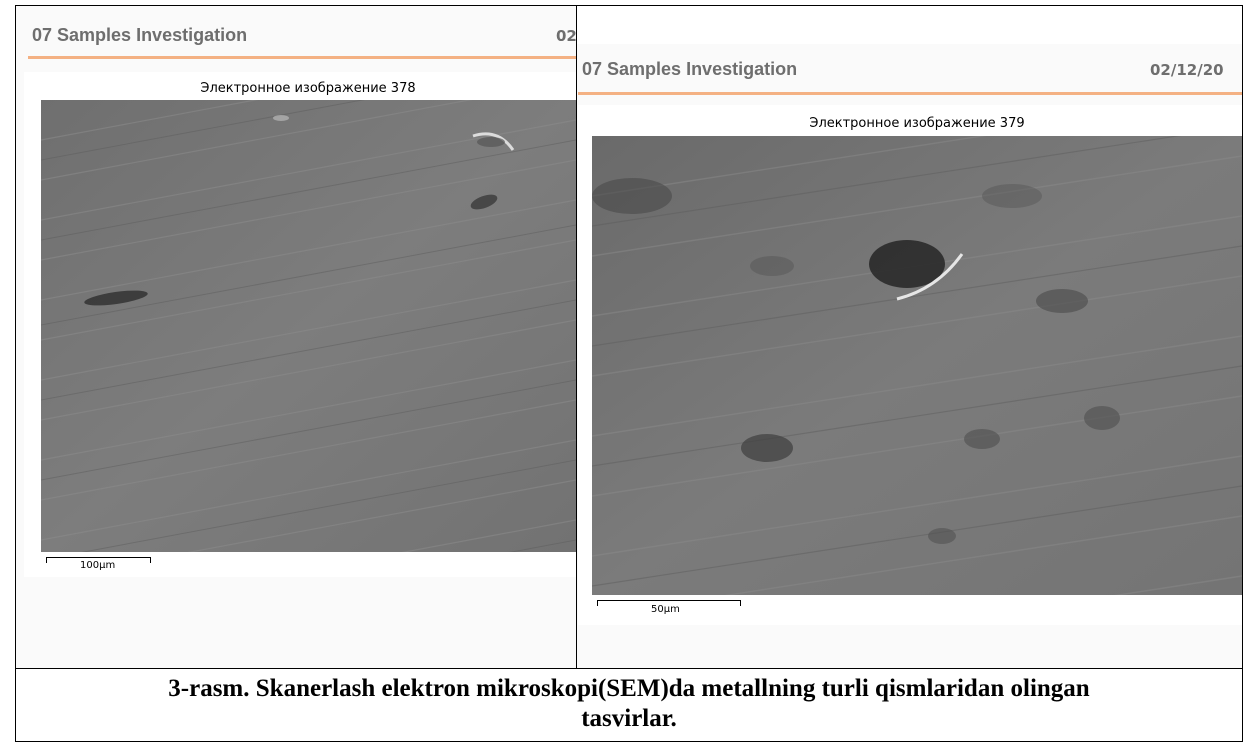 This screenshot has width=1247, height=742. Describe the element at coordinates (302, 57) in the screenshot. I see `left-accent-line` at that location.